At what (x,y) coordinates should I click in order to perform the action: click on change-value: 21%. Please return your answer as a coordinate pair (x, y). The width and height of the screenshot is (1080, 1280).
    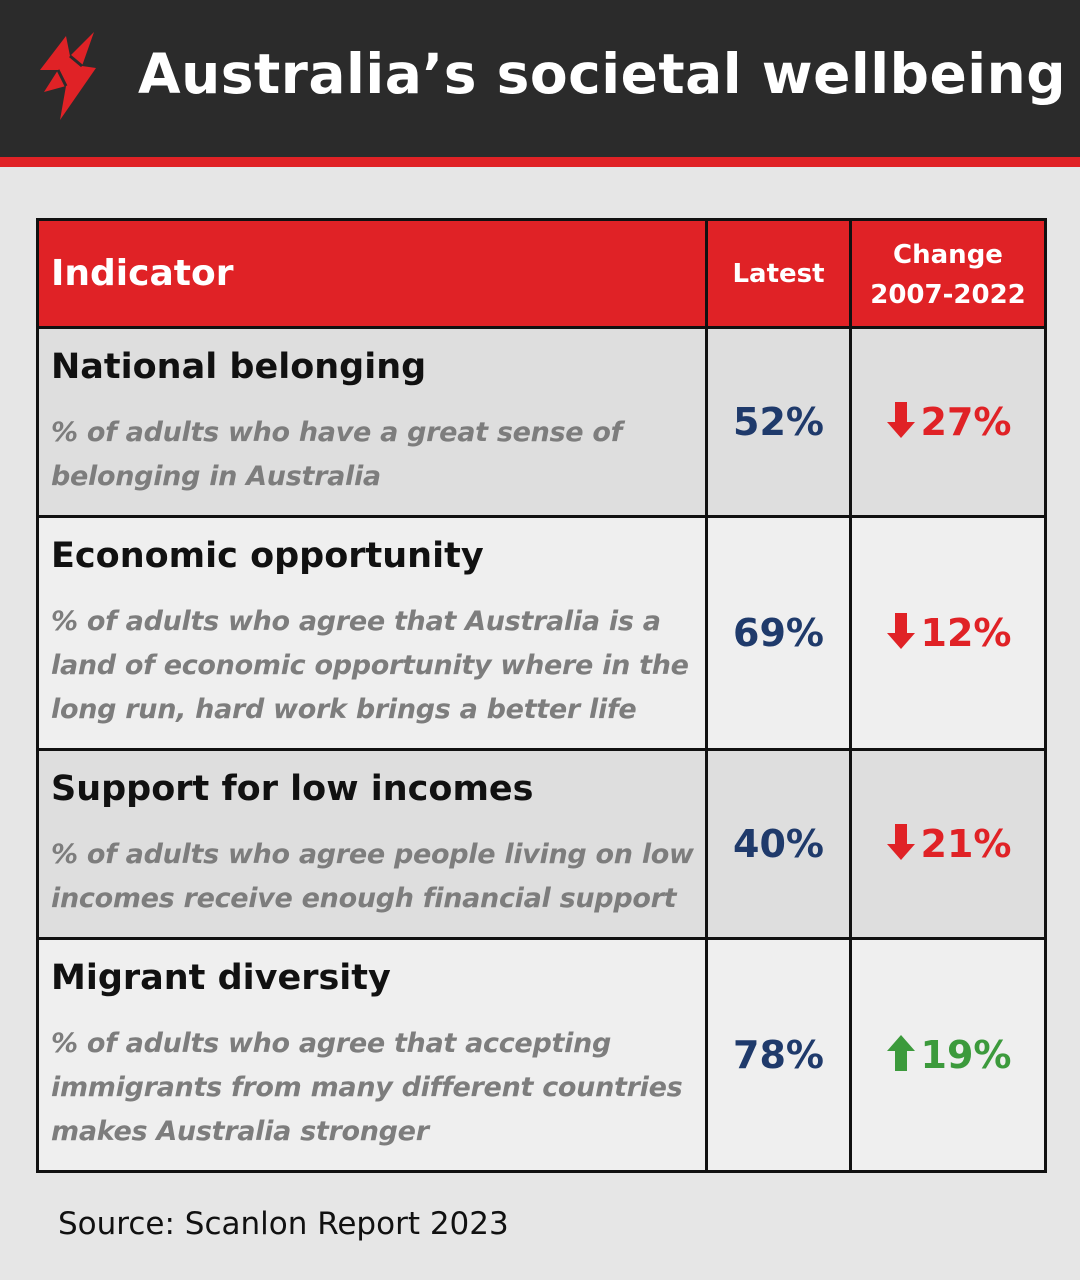
    Looking at the image, I should click on (966, 844).